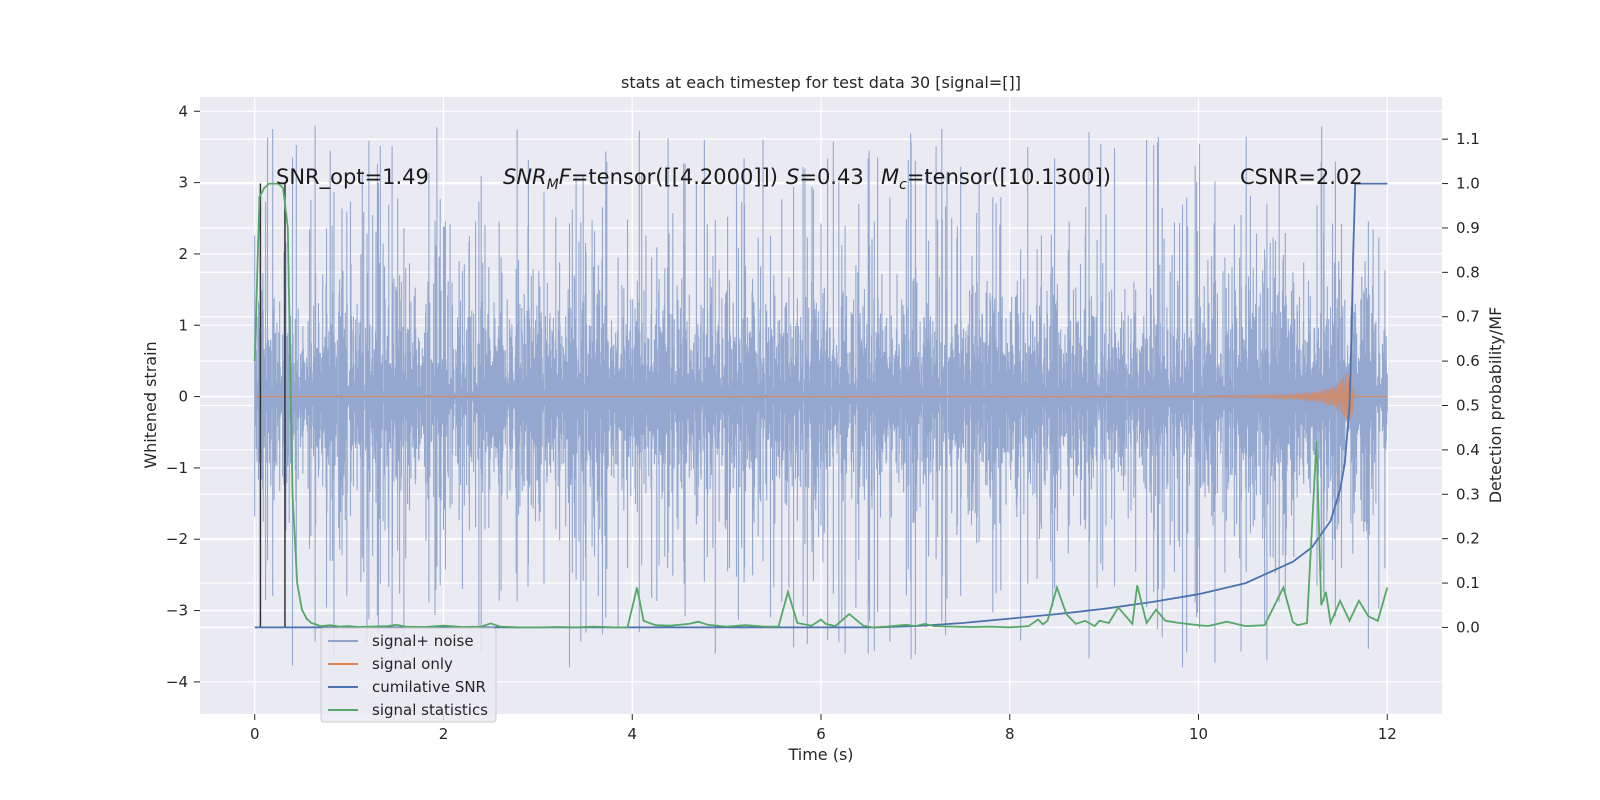 This screenshot has height=800, width=1600. What do you see at coordinates (272, 405) in the screenshot?
I see `vertical-markers` at bounding box center [272, 405].